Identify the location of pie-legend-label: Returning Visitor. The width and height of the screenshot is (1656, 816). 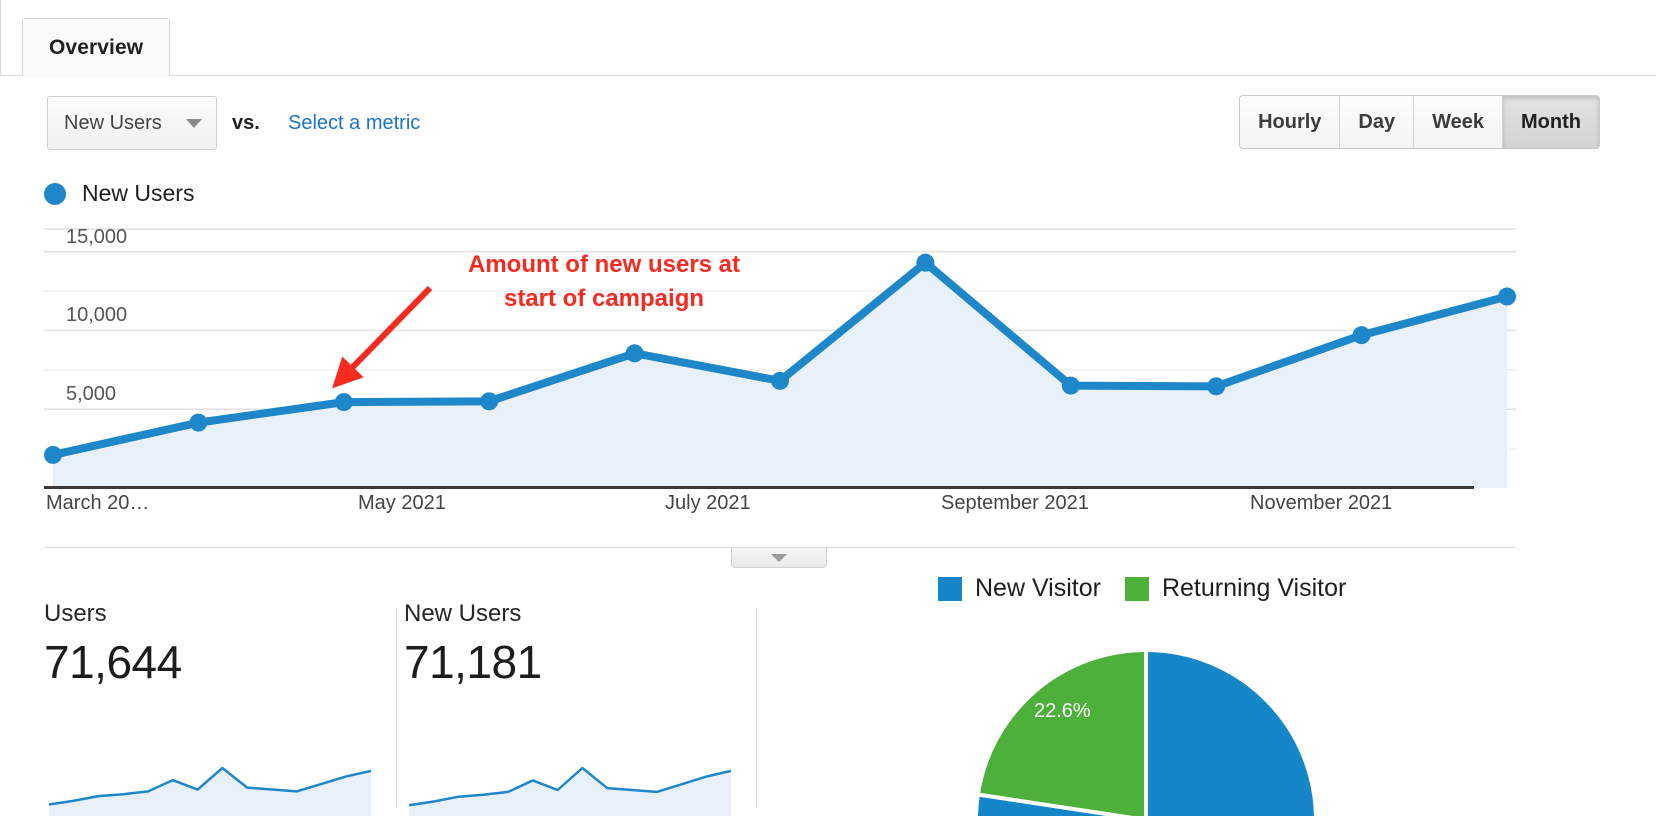
(1254, 588).